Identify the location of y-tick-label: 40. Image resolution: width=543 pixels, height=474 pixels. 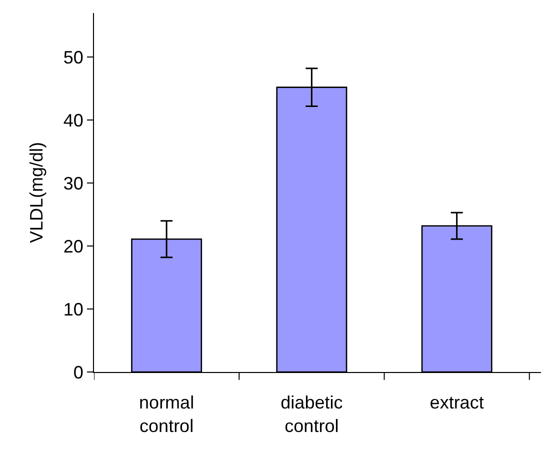
(73, 120).